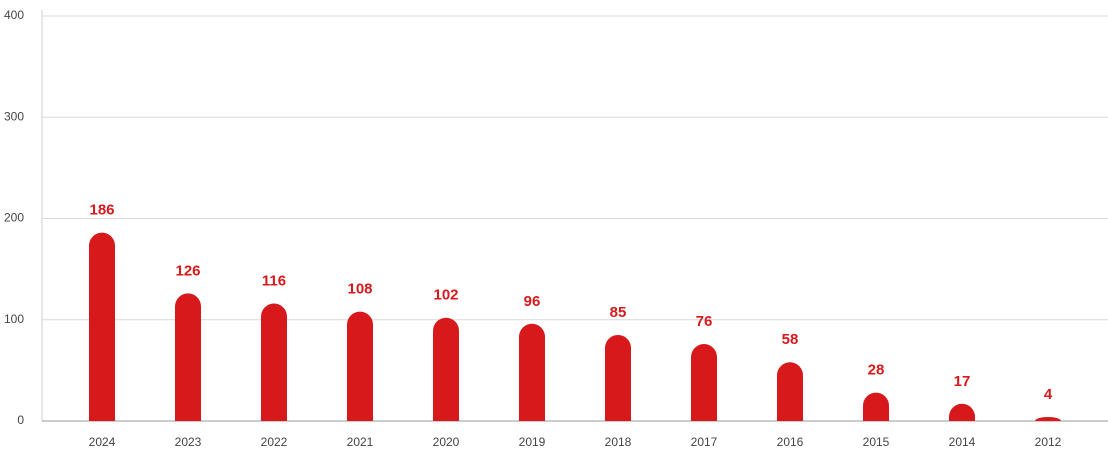 This screenshot has height=456, width=1108. What do you see at coordinates (962, 381) in the screenshot?
I see `value-label: 17` at bounding box center [962, 381].